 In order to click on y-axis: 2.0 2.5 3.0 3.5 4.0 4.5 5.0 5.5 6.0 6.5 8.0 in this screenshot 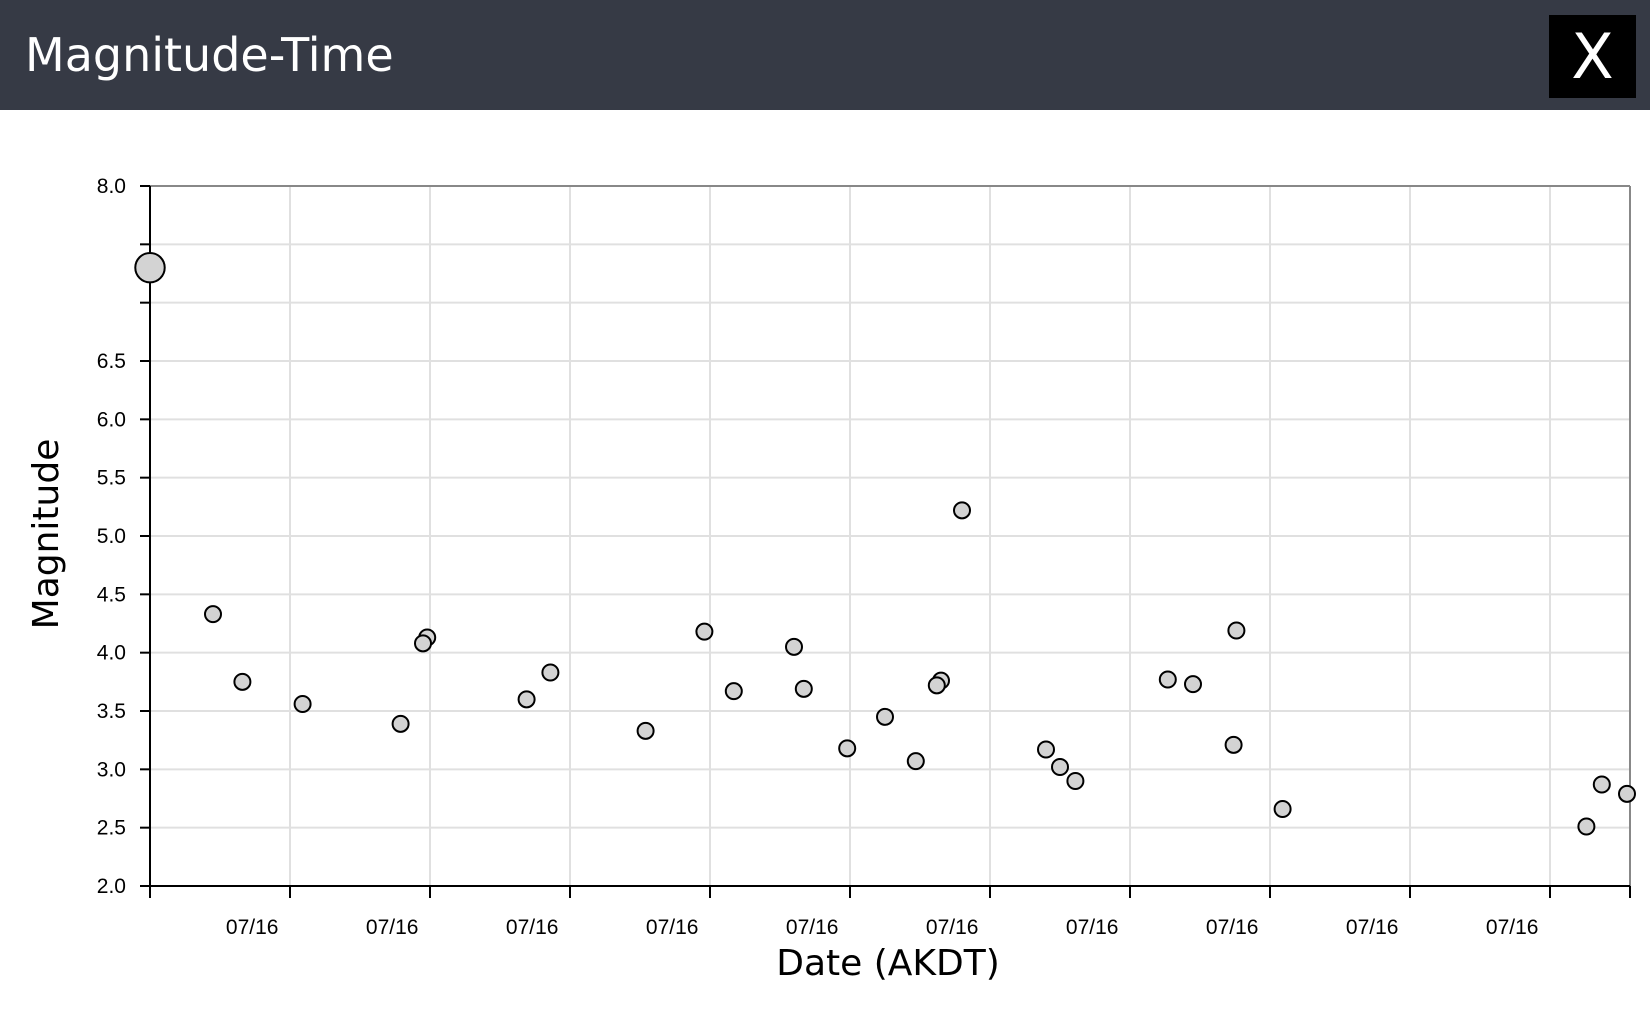, I will do `click(123, 536)`.